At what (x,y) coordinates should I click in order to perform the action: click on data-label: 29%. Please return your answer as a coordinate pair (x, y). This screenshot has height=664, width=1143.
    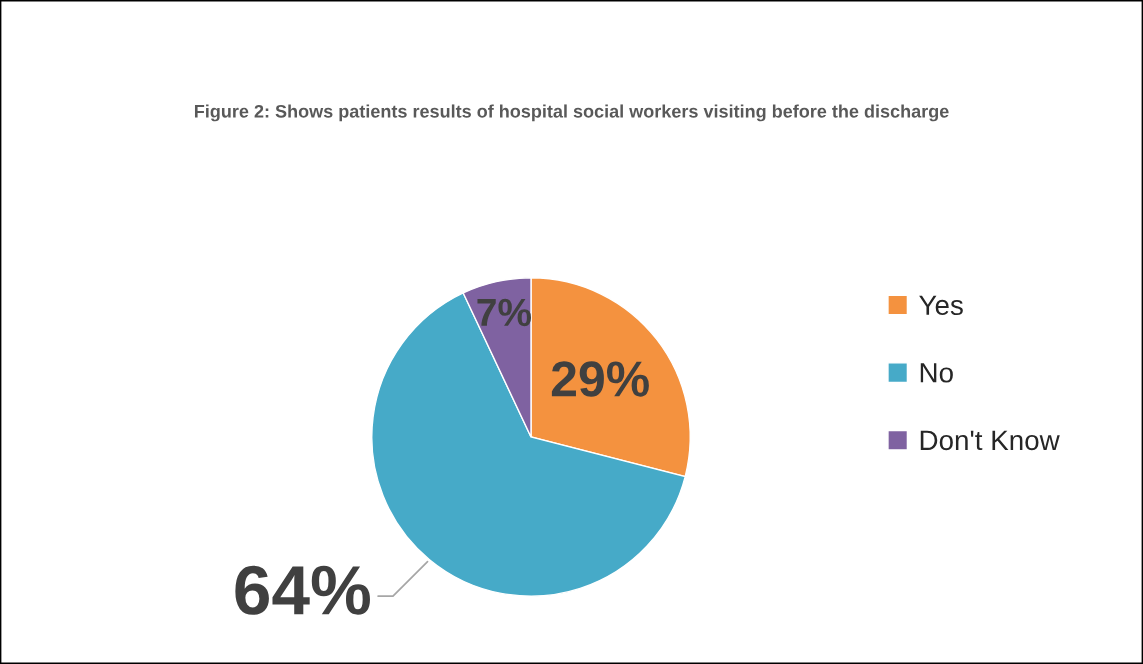
    Looking at the image, I should click on (600, 379).